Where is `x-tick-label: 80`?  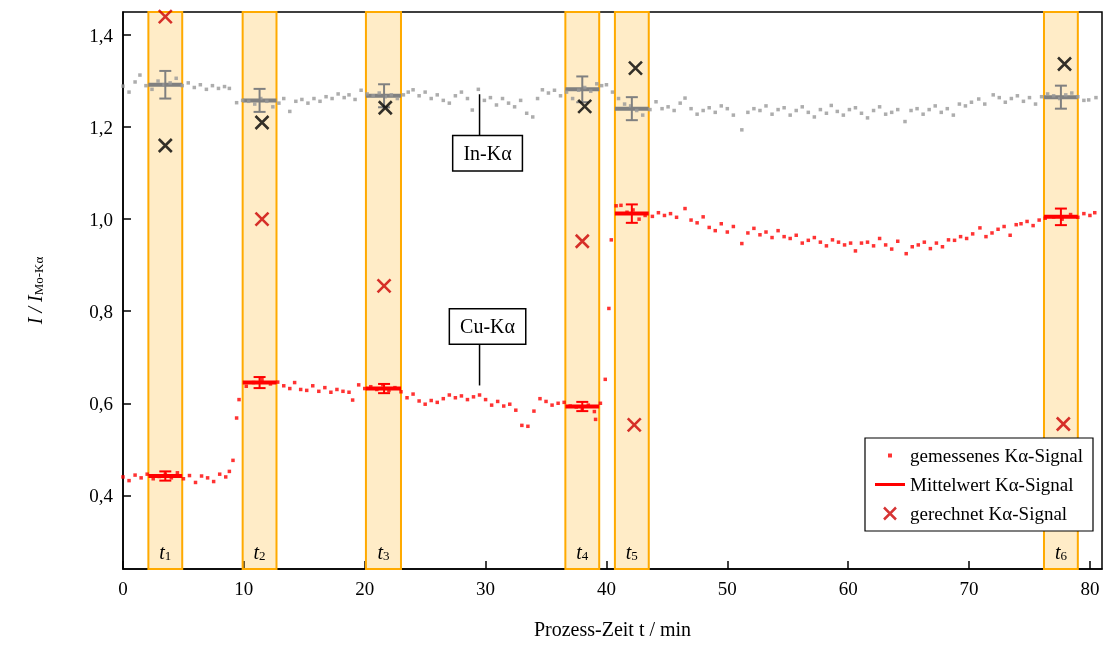
x-tick-label: 80 is located at coordinates (1090, 588).